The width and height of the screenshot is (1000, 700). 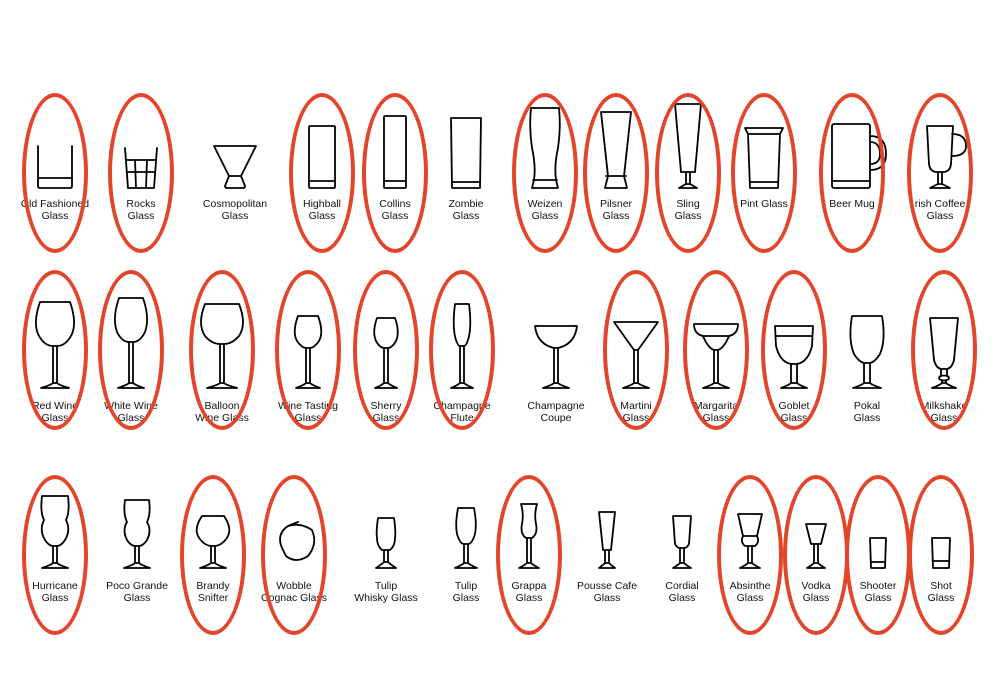 I want to click on glass-label: Absinthe Glass, so click(x=750, y=592).